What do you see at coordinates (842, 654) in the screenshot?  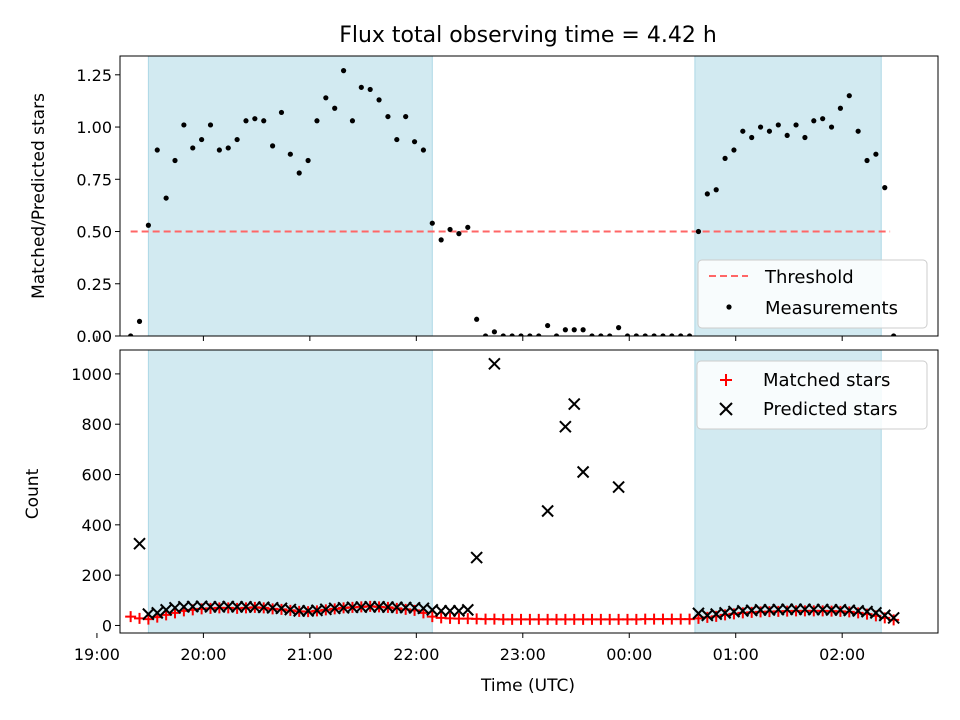 I see `x-tick-label: 02:00` at bounding box center [842, 654].